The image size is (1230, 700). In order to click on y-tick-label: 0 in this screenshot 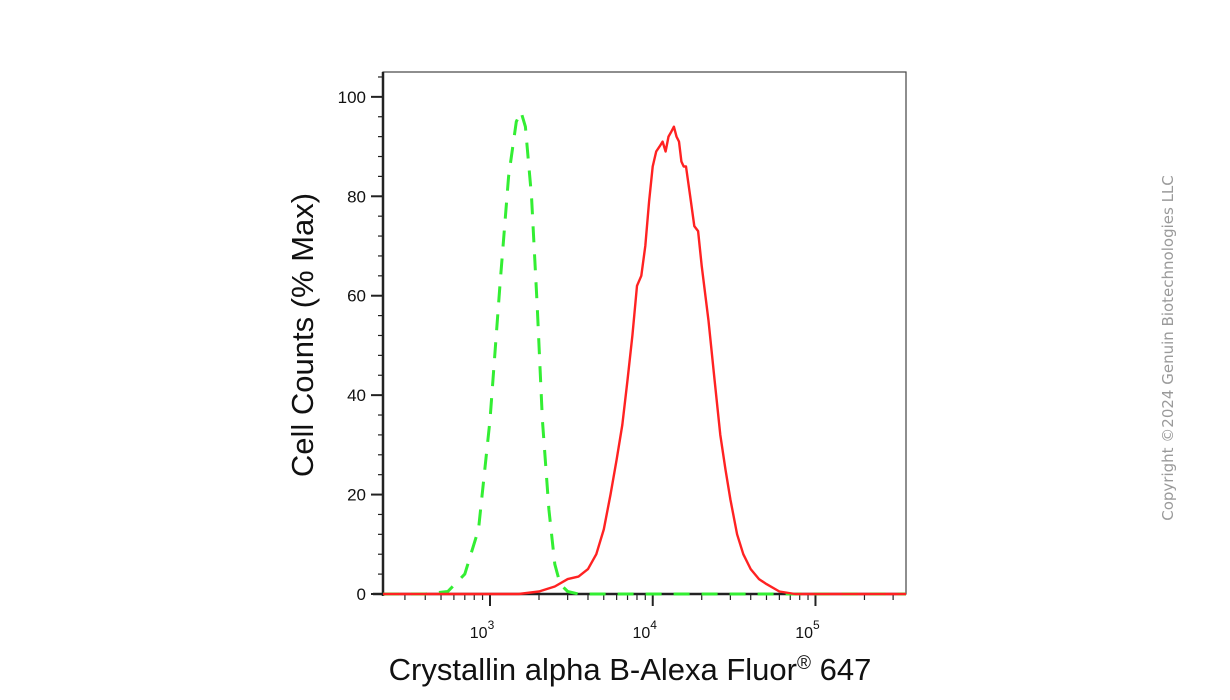, I will do `click(361, 594)`.